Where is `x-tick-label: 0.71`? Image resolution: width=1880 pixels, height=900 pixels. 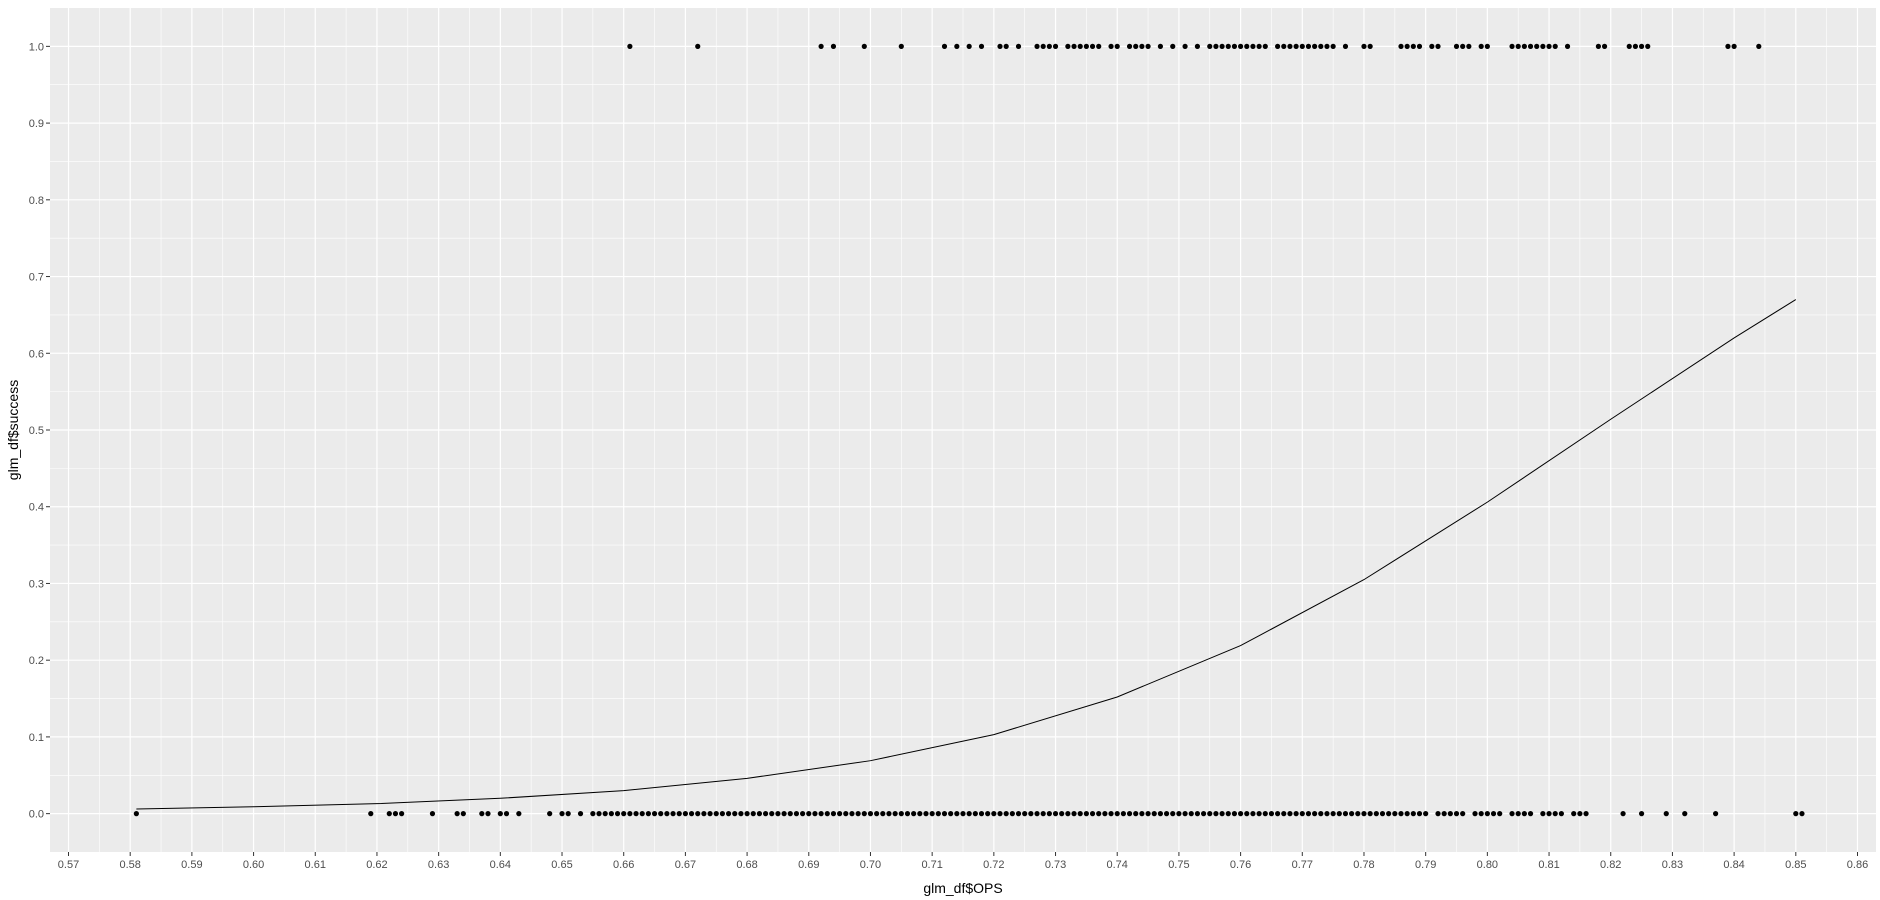
x-tick-label: 0.71 is located at coordinates (931, 865).